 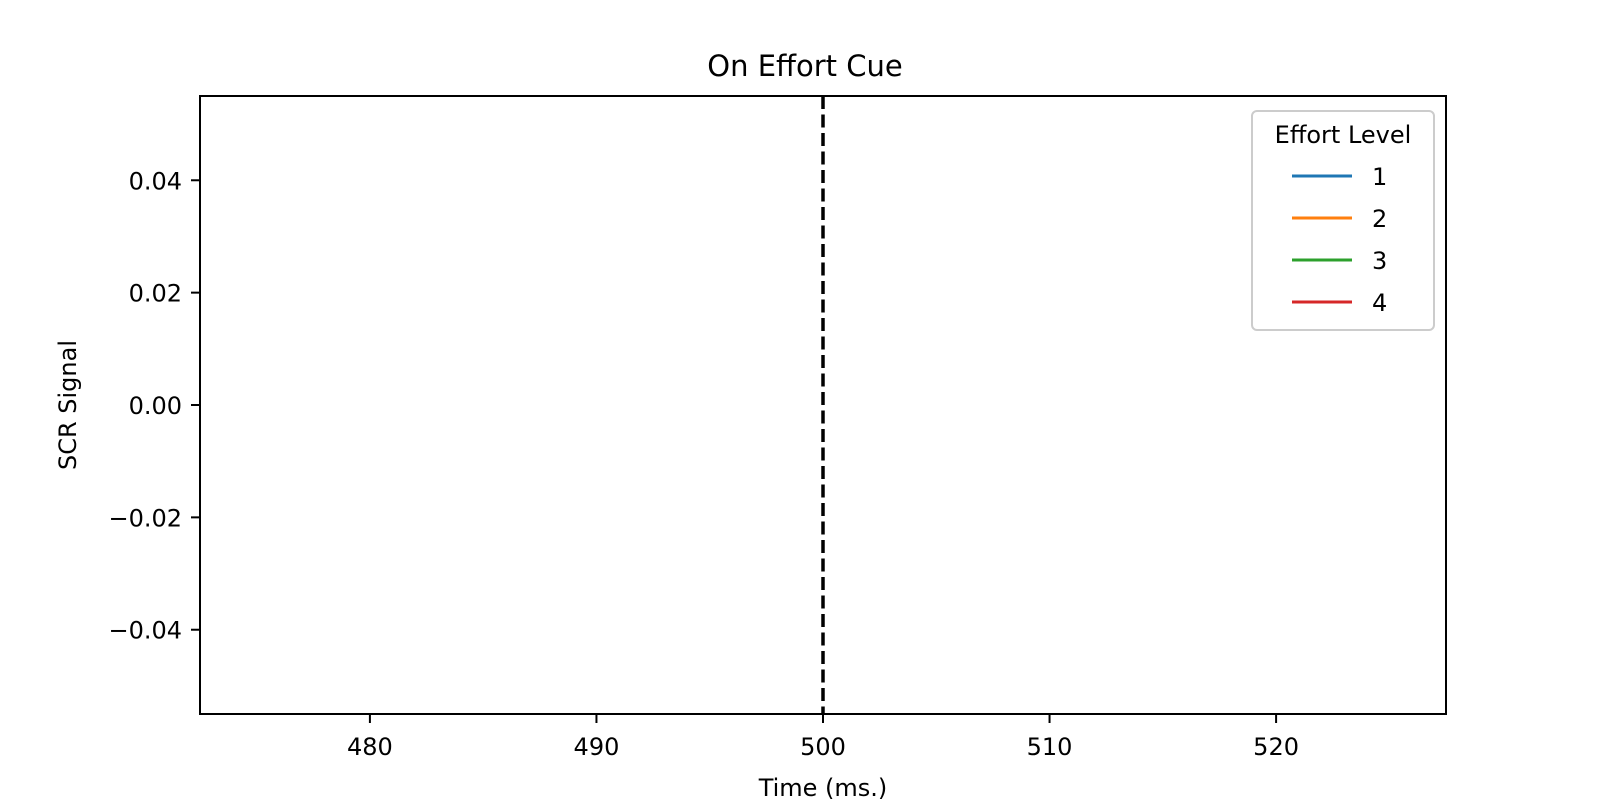 I want to click on legend-label: 1, so click(x=1379, y=177).